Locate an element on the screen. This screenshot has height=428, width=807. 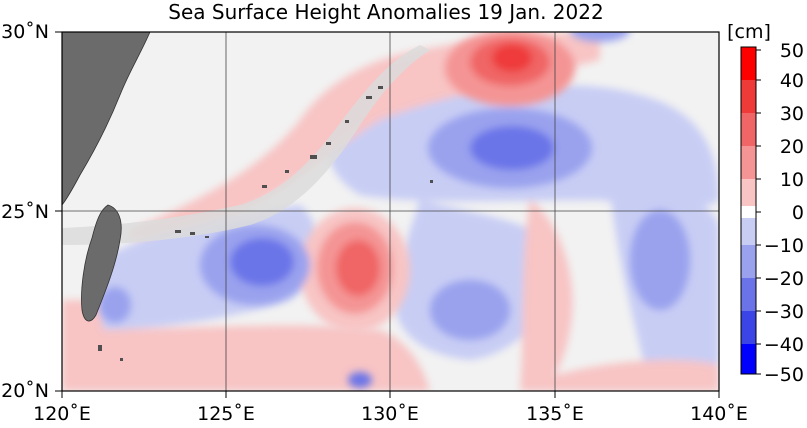
colorbar-block-neg10 is located at coordinates (748, 231).